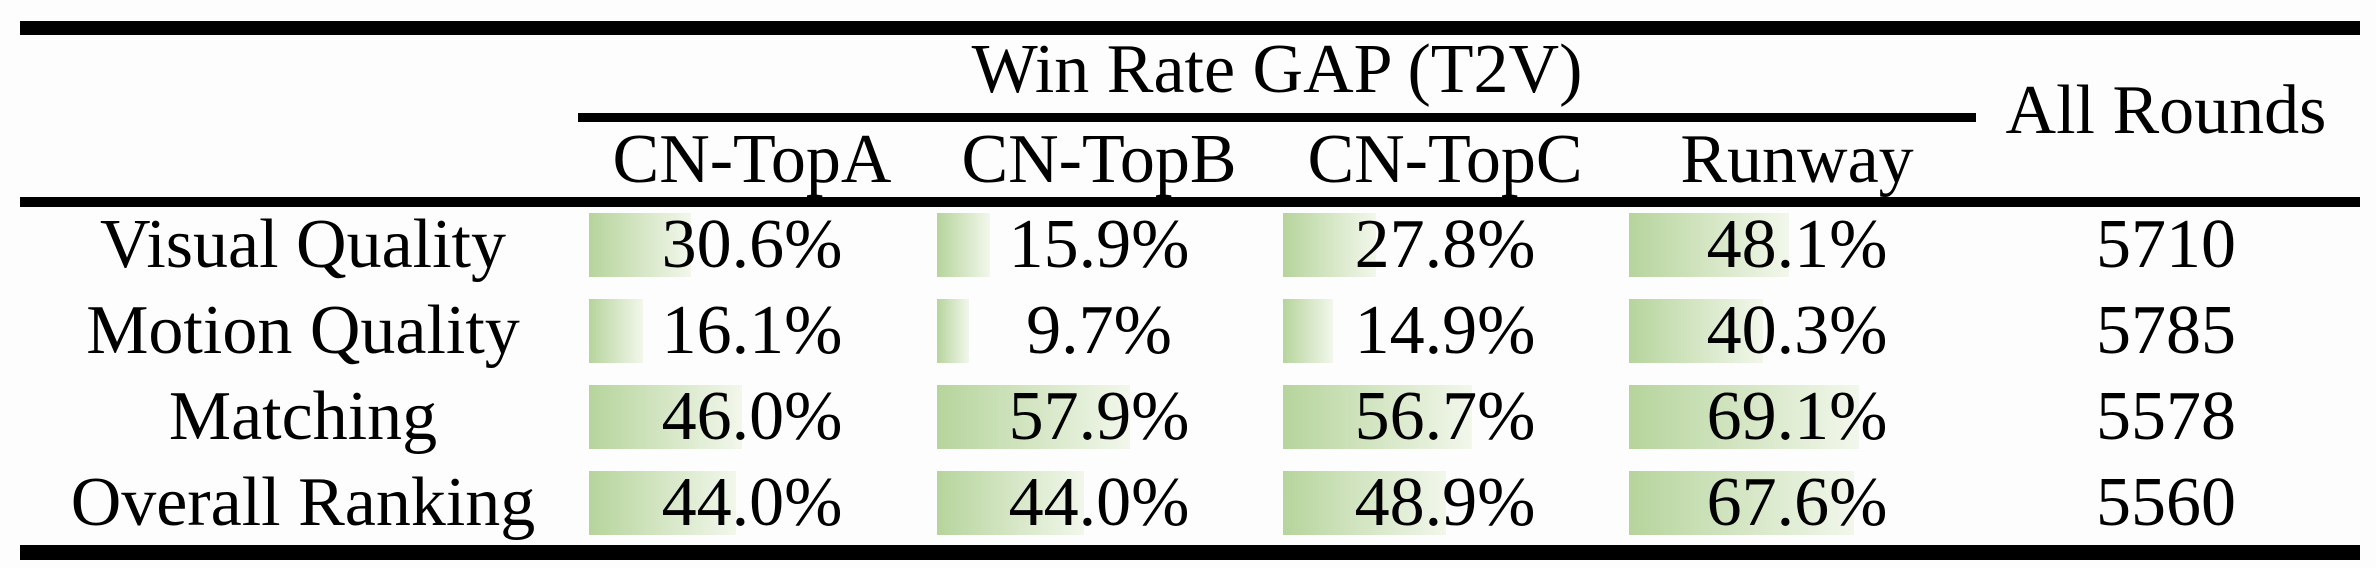  I want to click on win-rate-value: 69.1%, so click(1797, 416).